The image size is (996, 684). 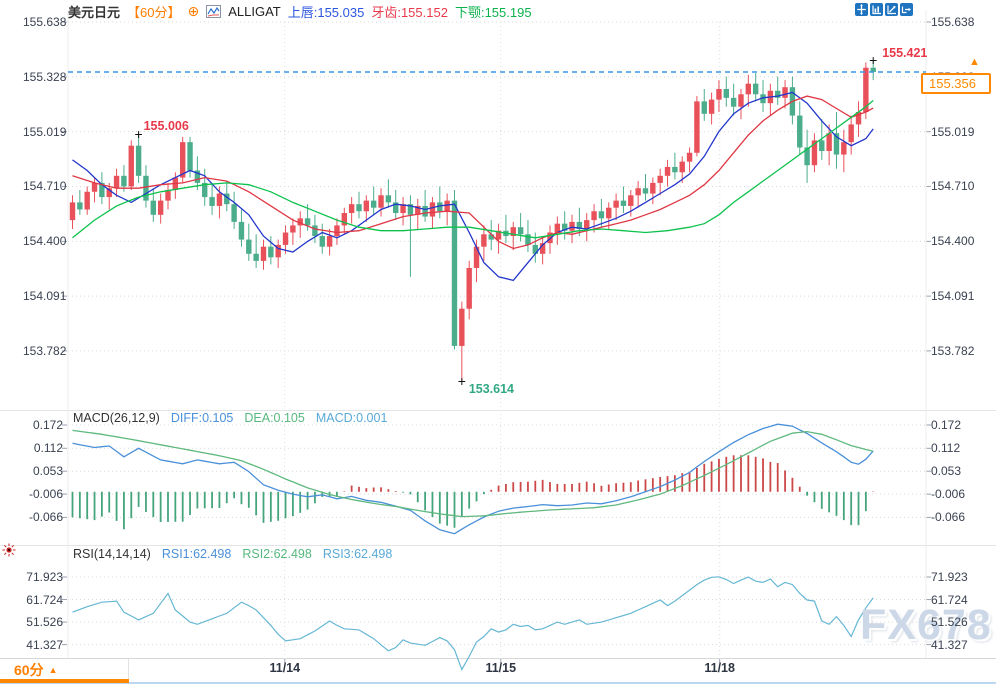 I want to click on price-annotation: 153.614, so click(x=491, y=388).